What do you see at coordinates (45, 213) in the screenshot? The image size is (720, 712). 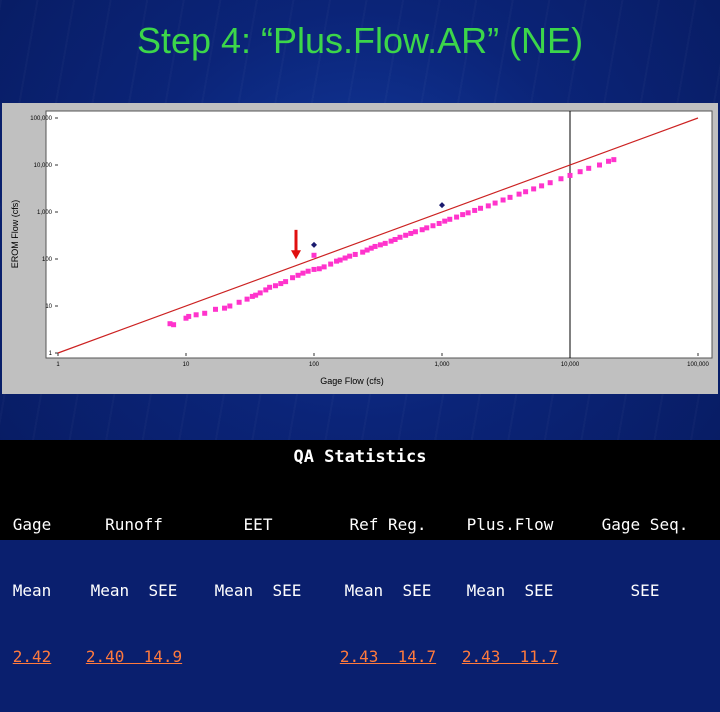 I see `y-tick-label: 1,000` at bounding box center [45, 213].